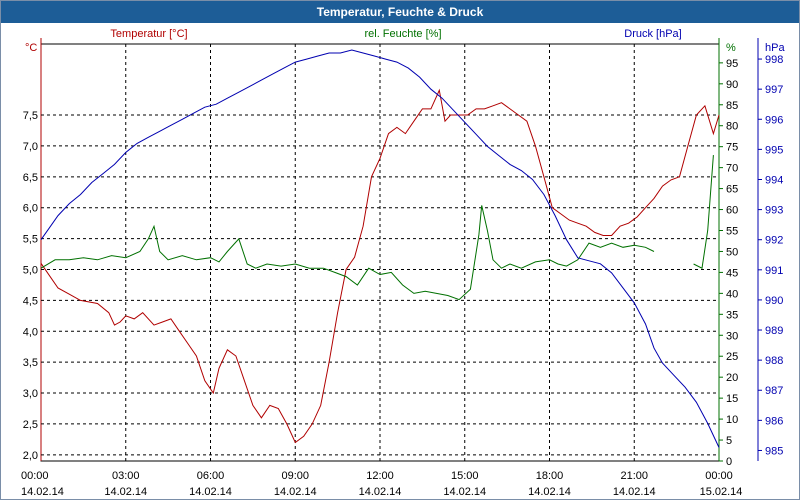  I want to click on pressure-tick-label: 988, so click(774, 361).